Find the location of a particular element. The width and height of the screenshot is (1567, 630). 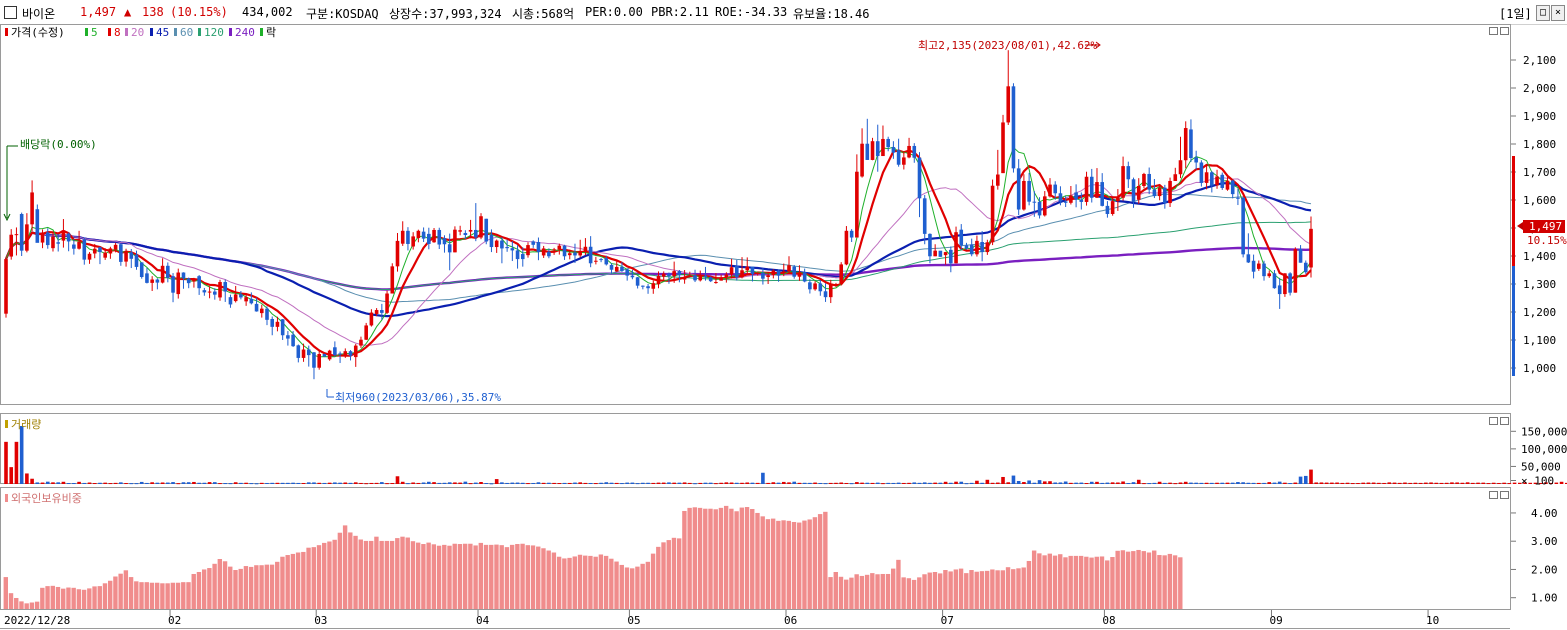

restore-button: □ is located at coordinates (1543, 13).